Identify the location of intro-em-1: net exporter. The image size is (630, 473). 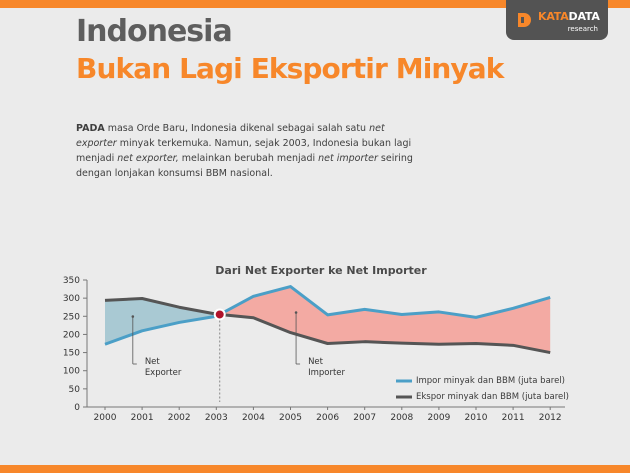
(230, 136).